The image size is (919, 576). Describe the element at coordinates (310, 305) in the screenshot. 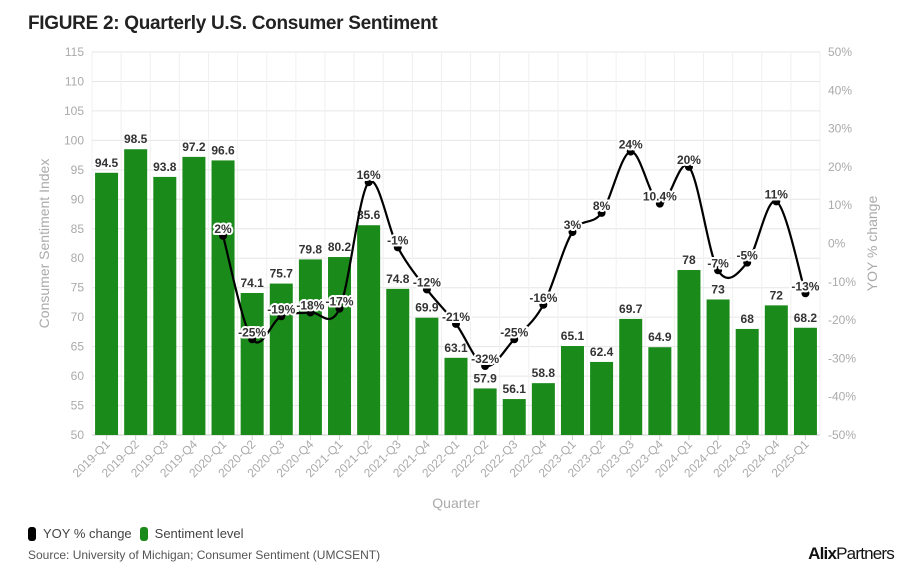

I see `yoy-value-label: -18%` at that location.